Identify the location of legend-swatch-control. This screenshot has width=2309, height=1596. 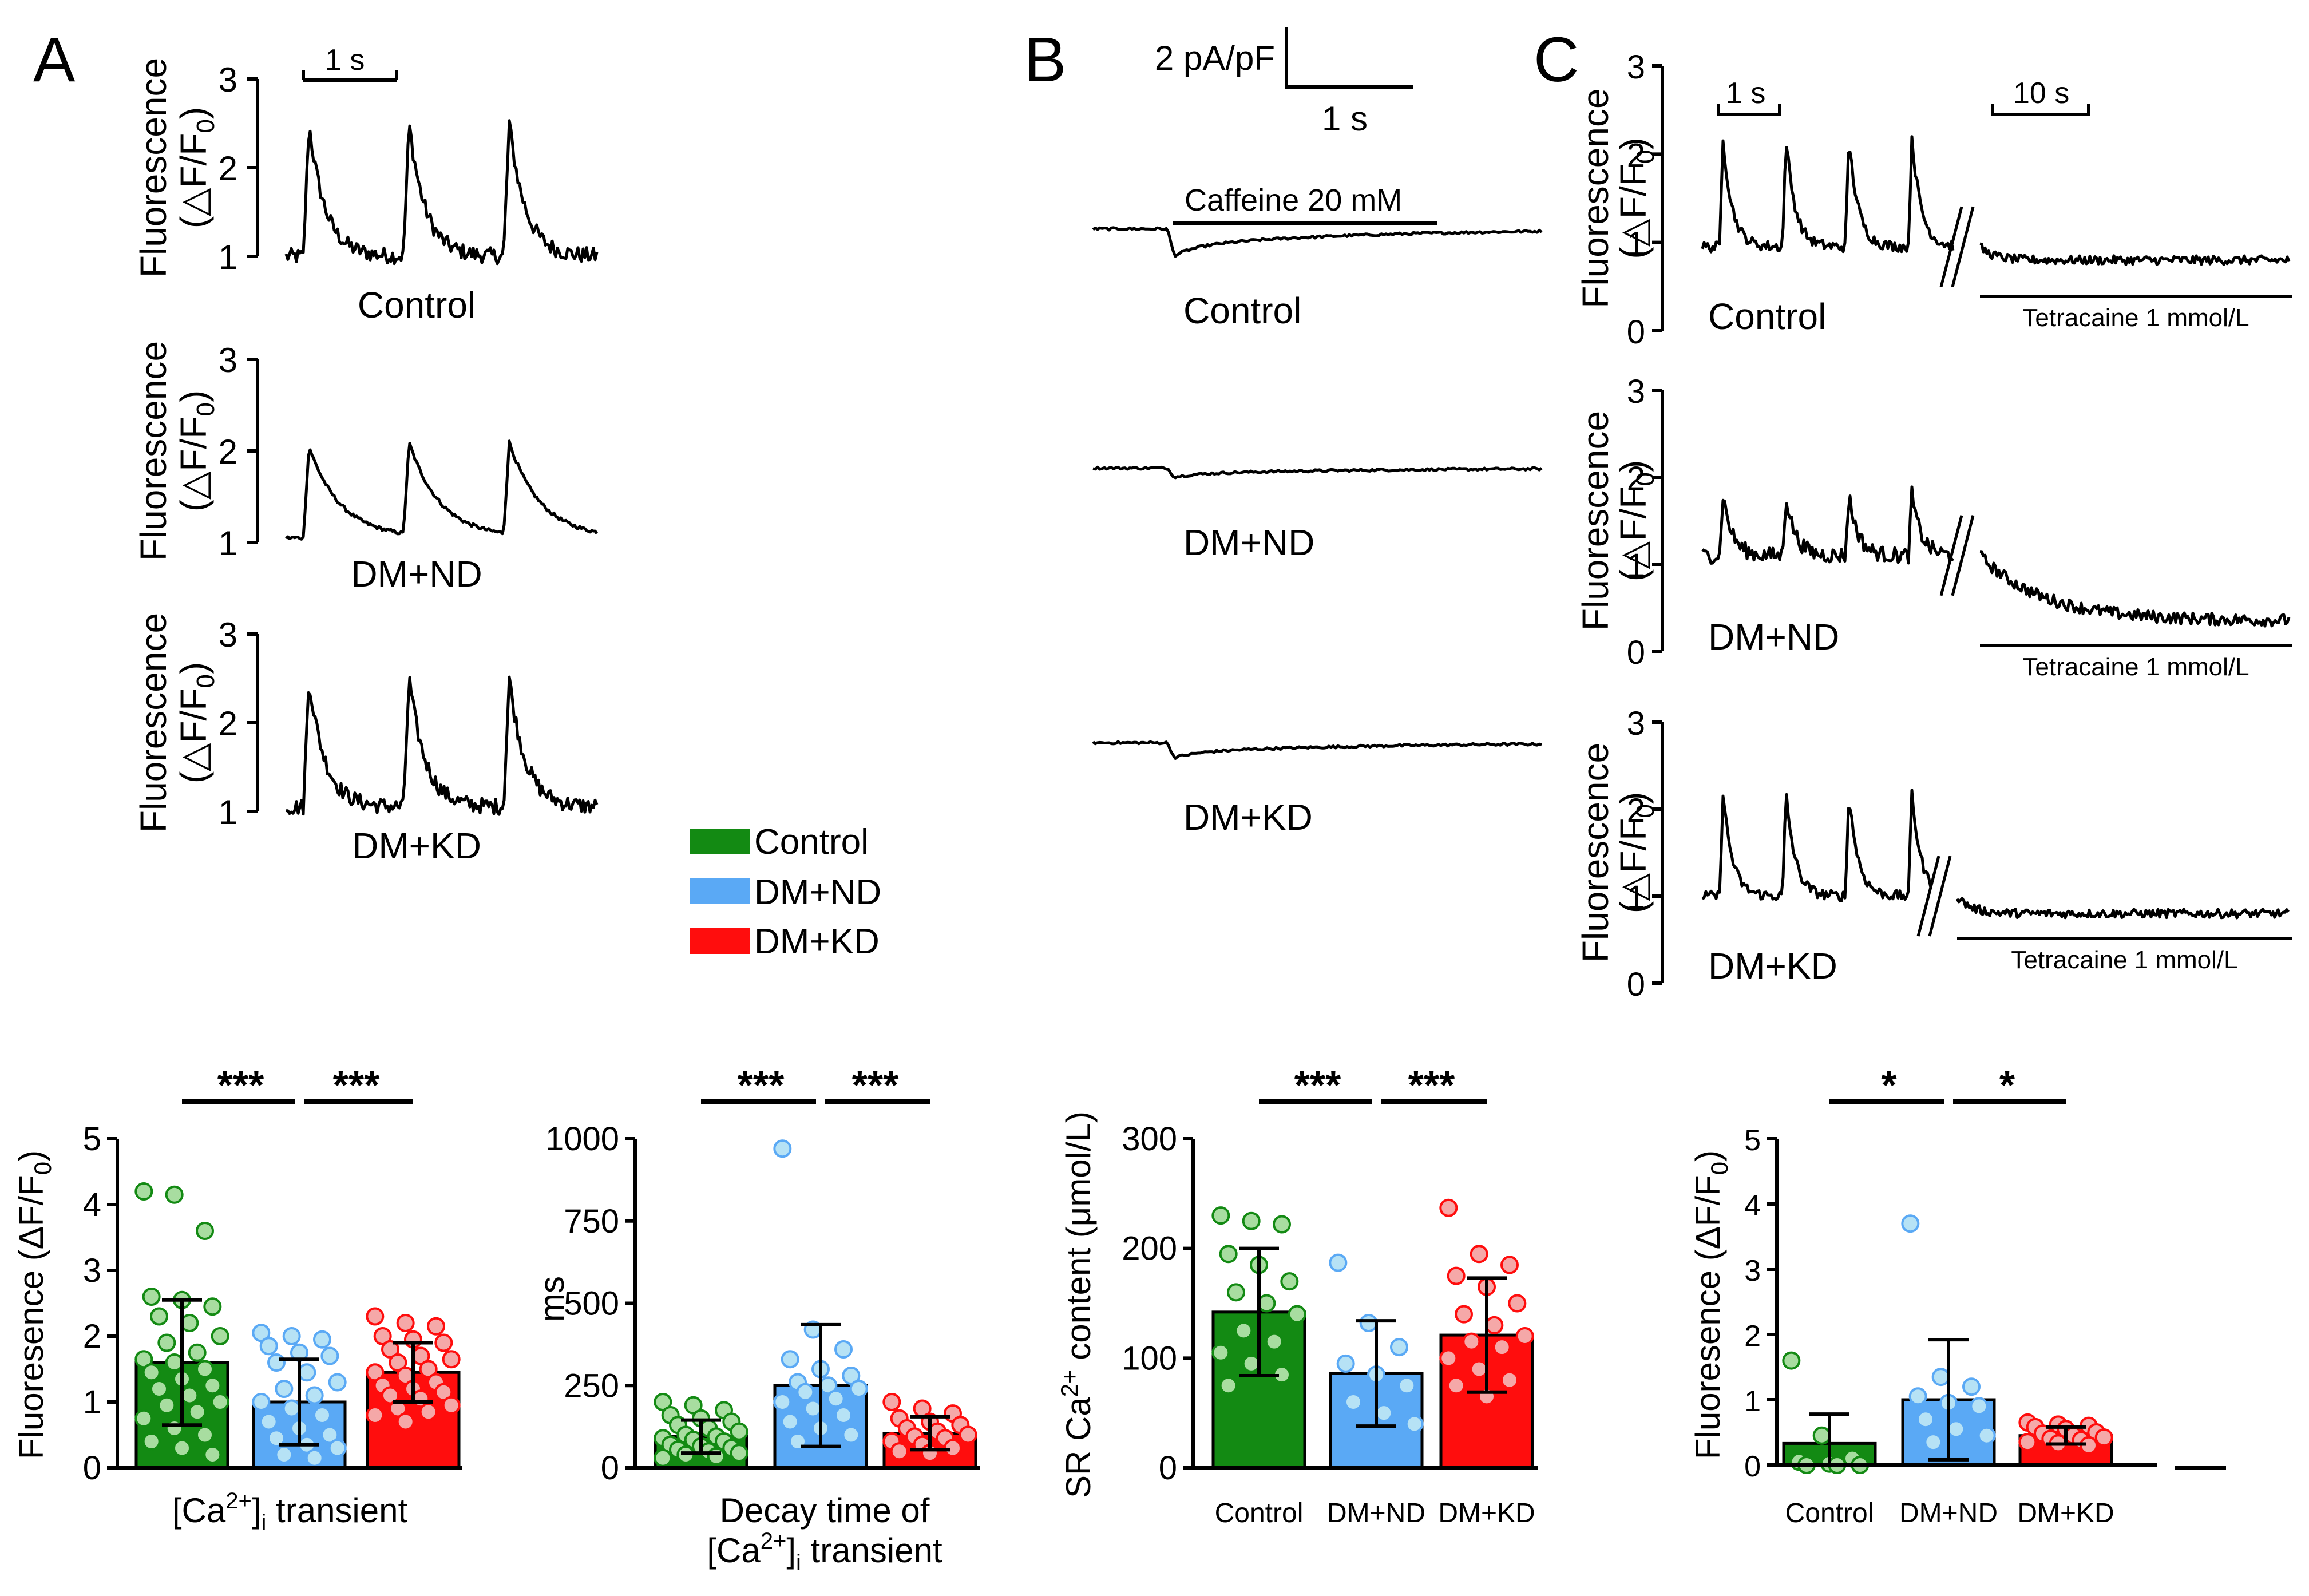
(720, 841).